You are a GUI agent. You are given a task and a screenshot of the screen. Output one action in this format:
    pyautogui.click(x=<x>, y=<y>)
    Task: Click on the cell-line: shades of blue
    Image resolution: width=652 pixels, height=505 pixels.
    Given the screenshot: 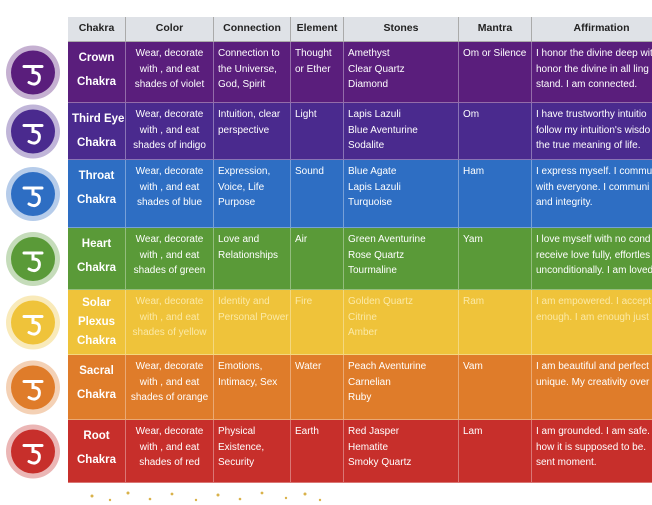 What is the action you would take?
    pyautogui.click(x=169, y=202)
    